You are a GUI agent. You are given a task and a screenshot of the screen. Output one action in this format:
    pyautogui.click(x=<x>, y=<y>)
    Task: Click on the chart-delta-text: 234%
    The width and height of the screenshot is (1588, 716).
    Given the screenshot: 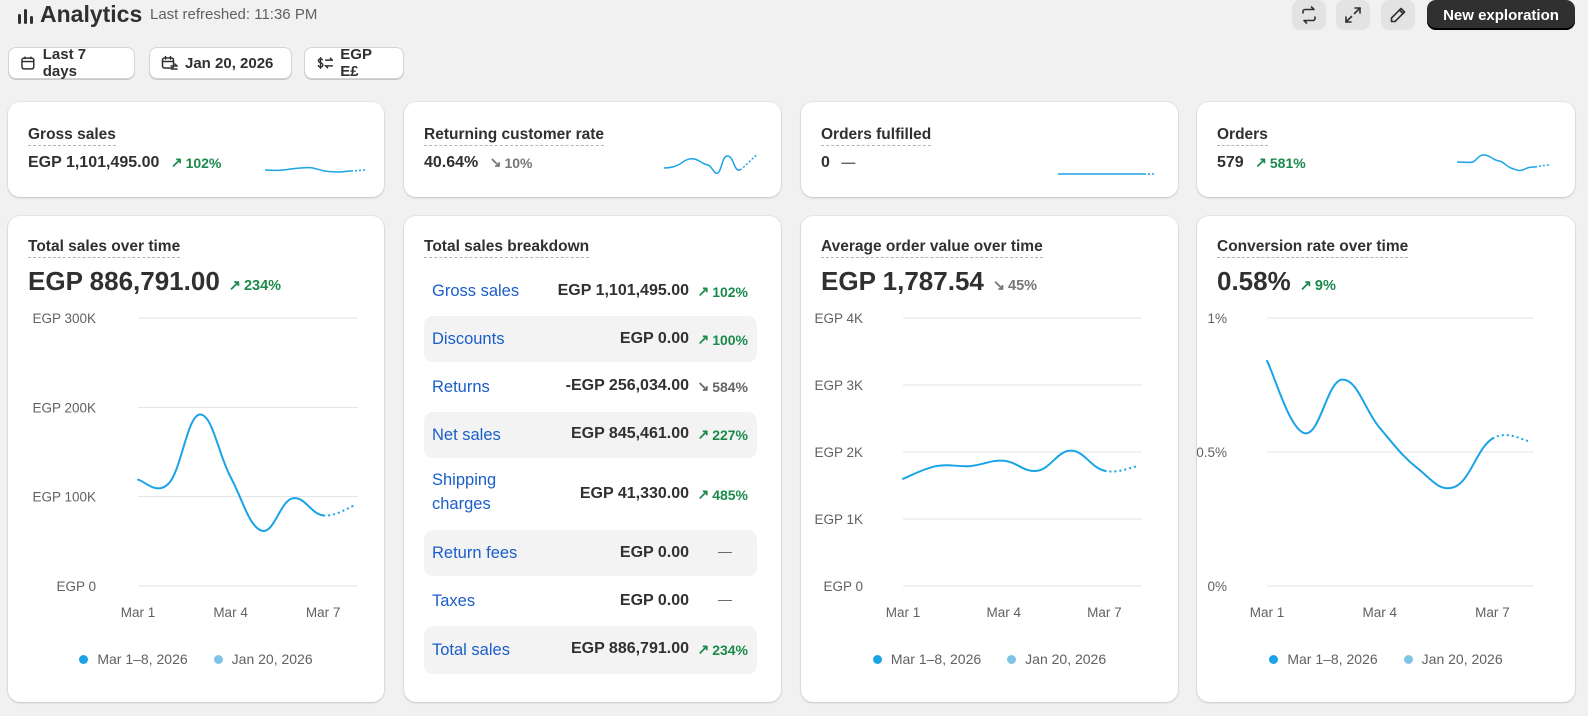 What is the action you would take?
    pyautogui.click(x=262, y=286)
    